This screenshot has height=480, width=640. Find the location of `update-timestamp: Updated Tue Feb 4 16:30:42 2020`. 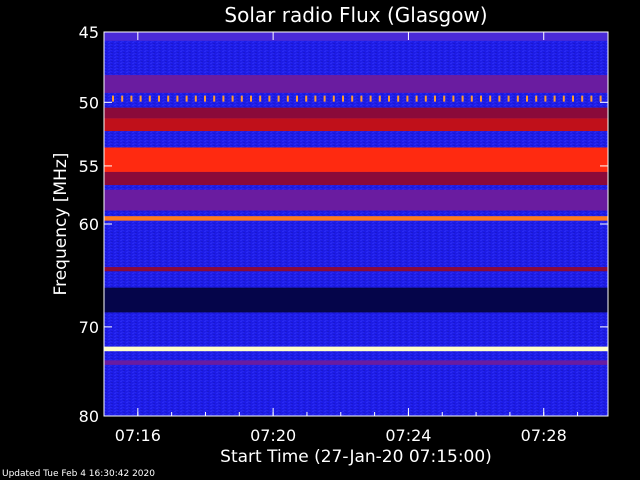

update-timestamp: Updated Tue Feb 4 16:30:42 2020 is located at coordinates (78, 474).